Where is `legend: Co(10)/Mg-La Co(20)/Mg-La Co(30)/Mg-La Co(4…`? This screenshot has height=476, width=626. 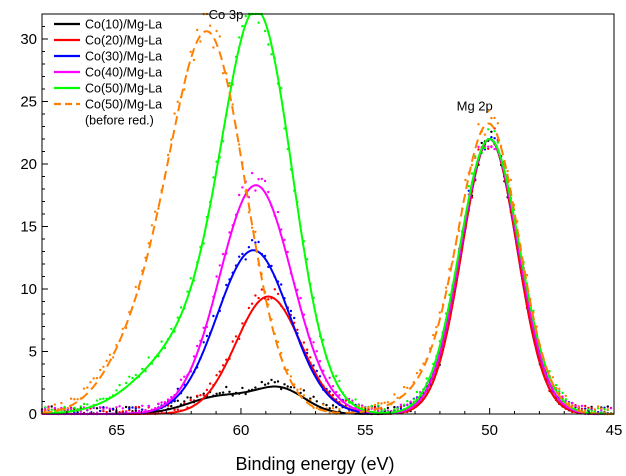
legend: Co(10)/Mg-La Co(20)/Mg-La Co(30)/Mg-La Co(4… is located at coordinates (108, 73).